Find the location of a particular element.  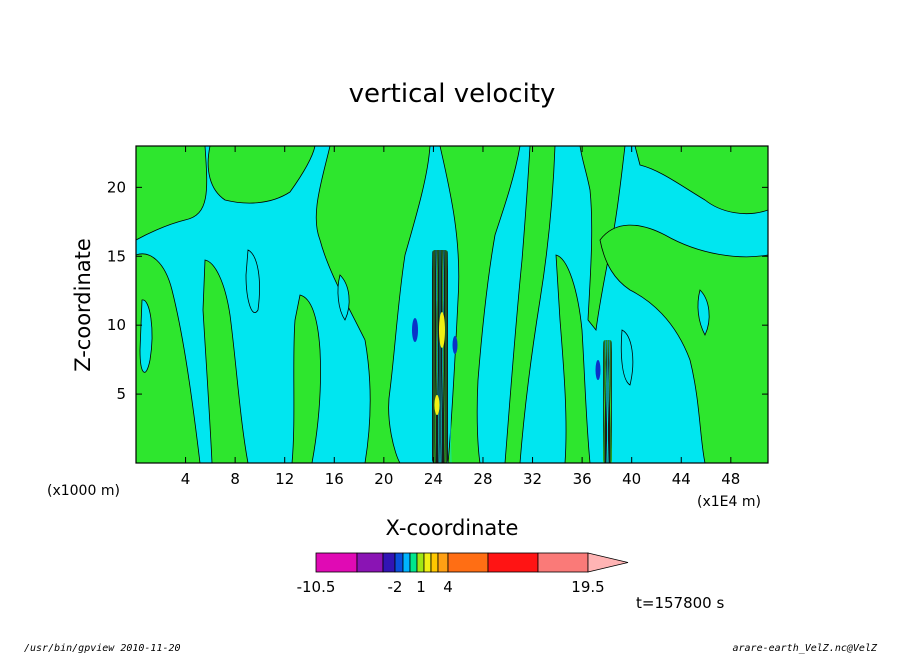

x-unit-left: (x1000 m) is located at coordinates (83, 491).